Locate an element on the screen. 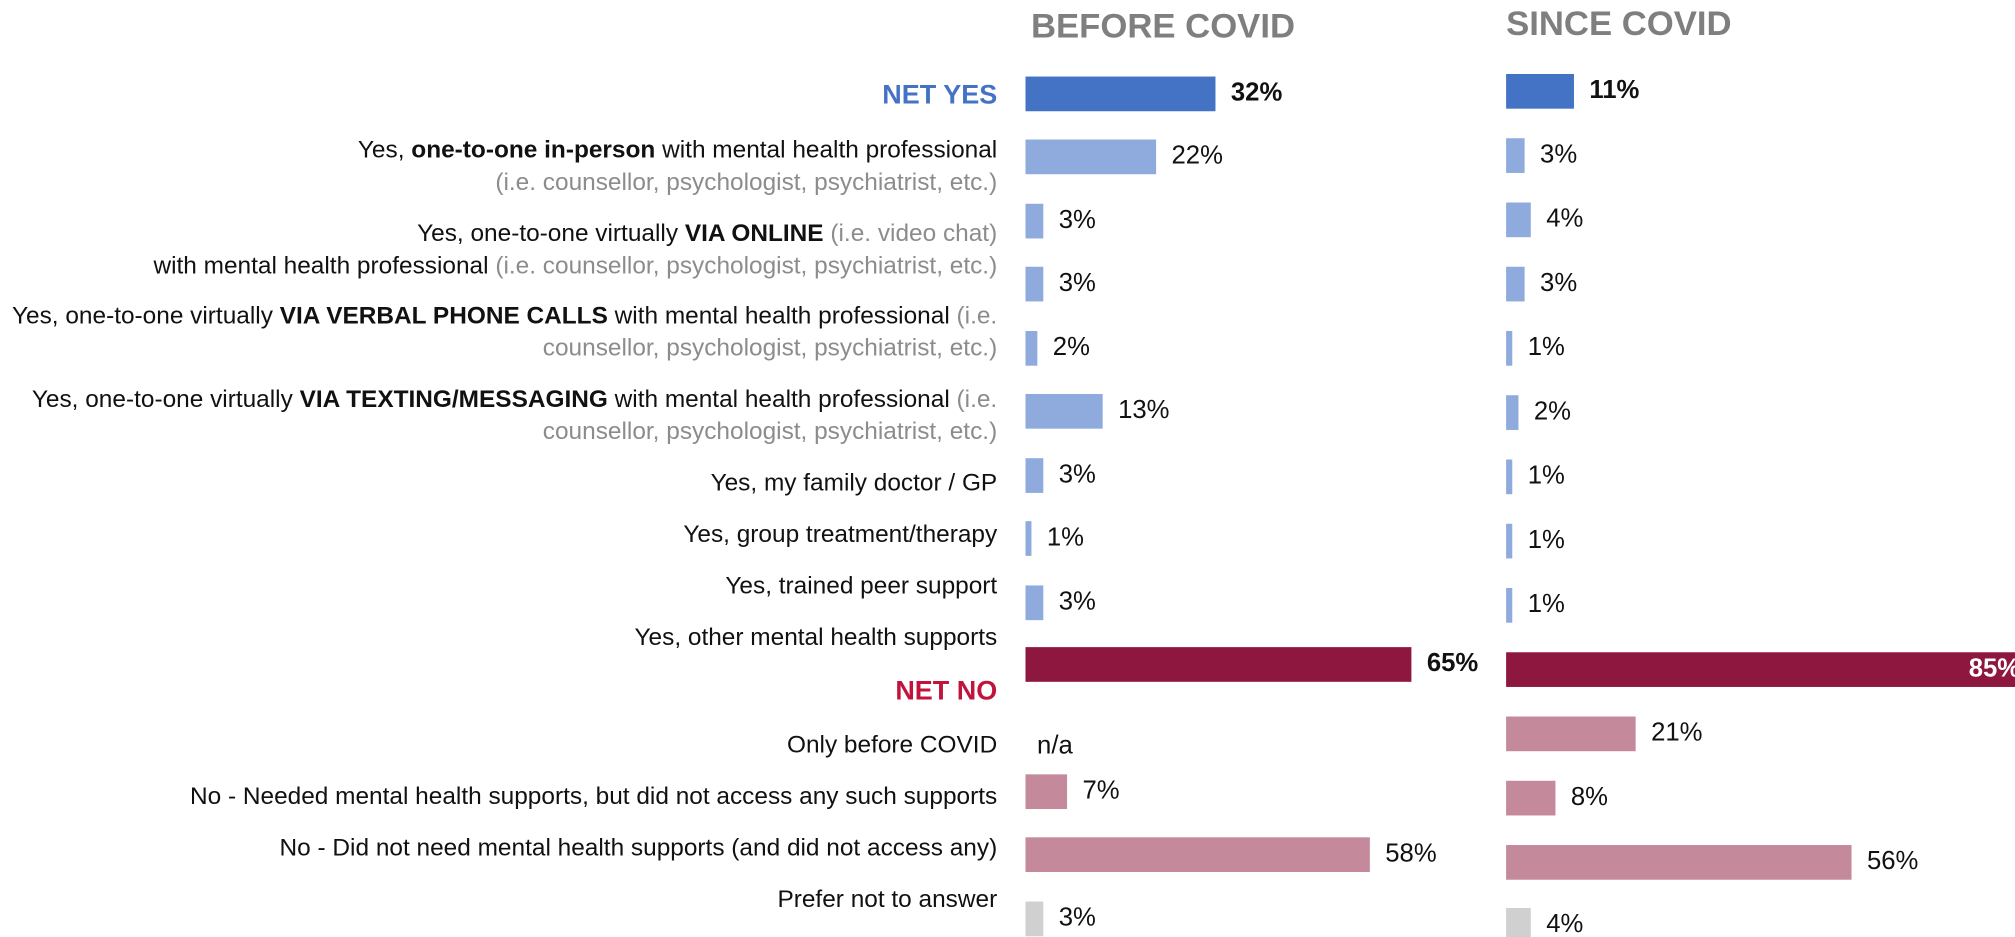 The height and width of the screenshot is (937, 2015). value-label: 22% is located at coordinates (1197, 156).